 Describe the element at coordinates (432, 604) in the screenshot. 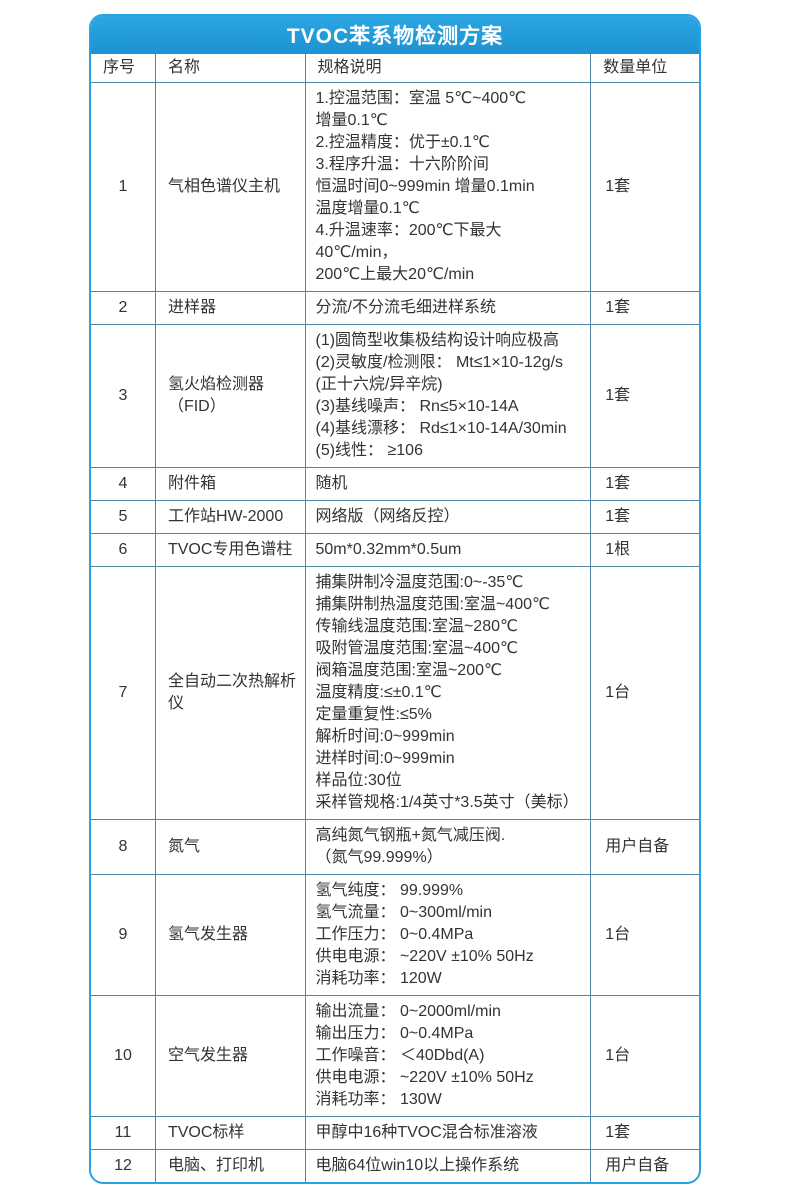

I see `spec-line: 捕集阱制热温度范围:室温~400℃` at that location.